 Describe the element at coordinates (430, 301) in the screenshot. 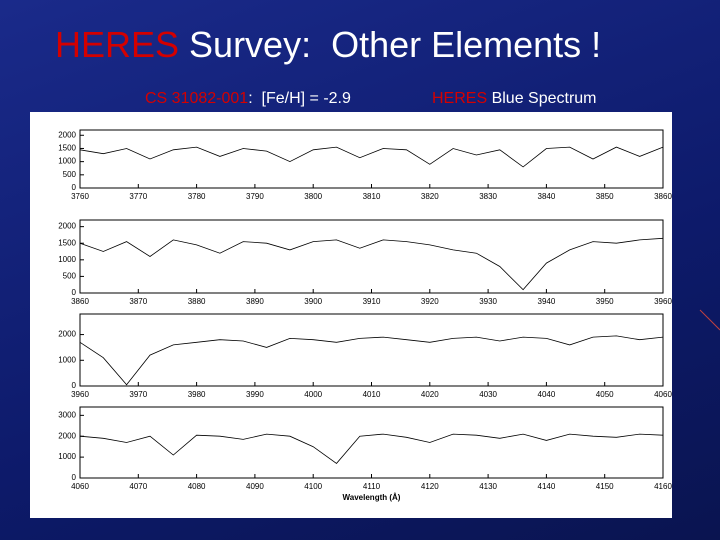

I see `x-tick-label: 3920` at that location.